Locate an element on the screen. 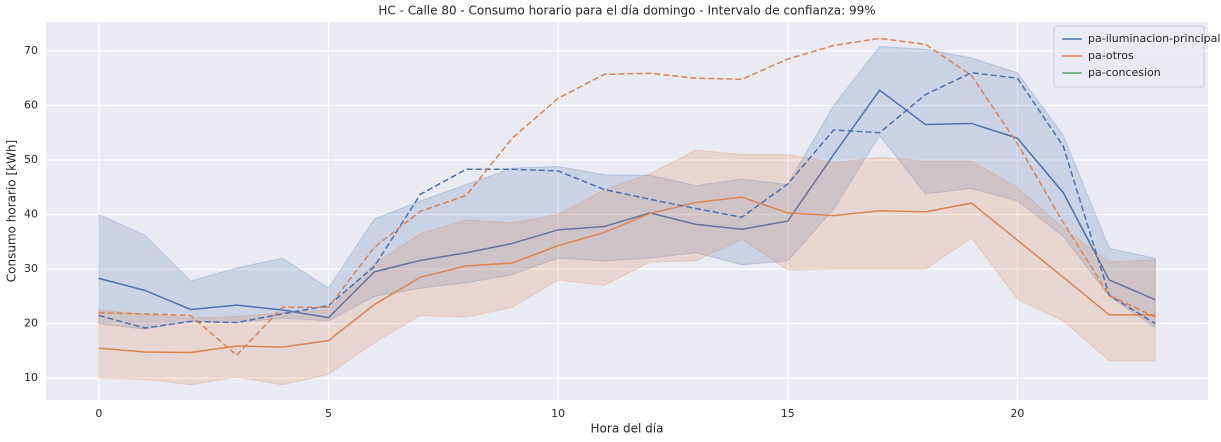  y-tick-label: 30 is located at coordinates (31, 268).